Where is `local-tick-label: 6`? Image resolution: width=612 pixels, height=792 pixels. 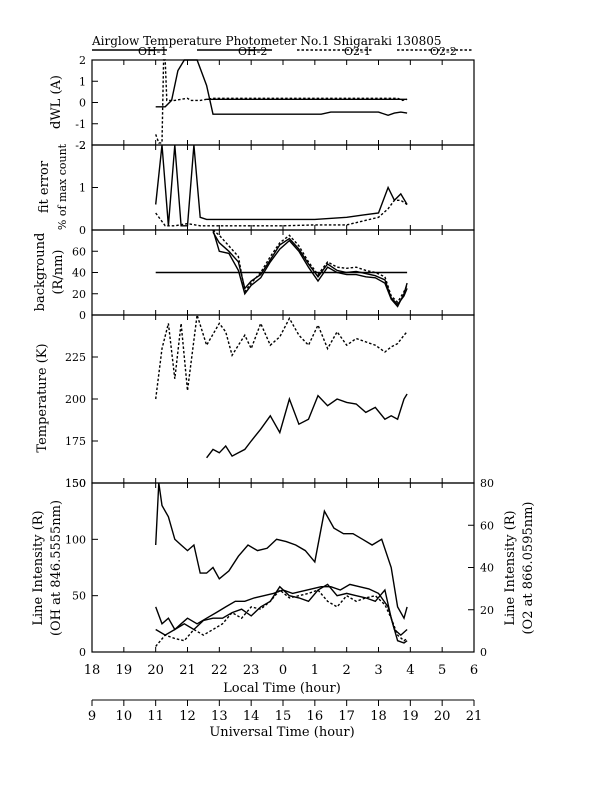 local-tick-label: 6 is located at coordinates (474, 670).